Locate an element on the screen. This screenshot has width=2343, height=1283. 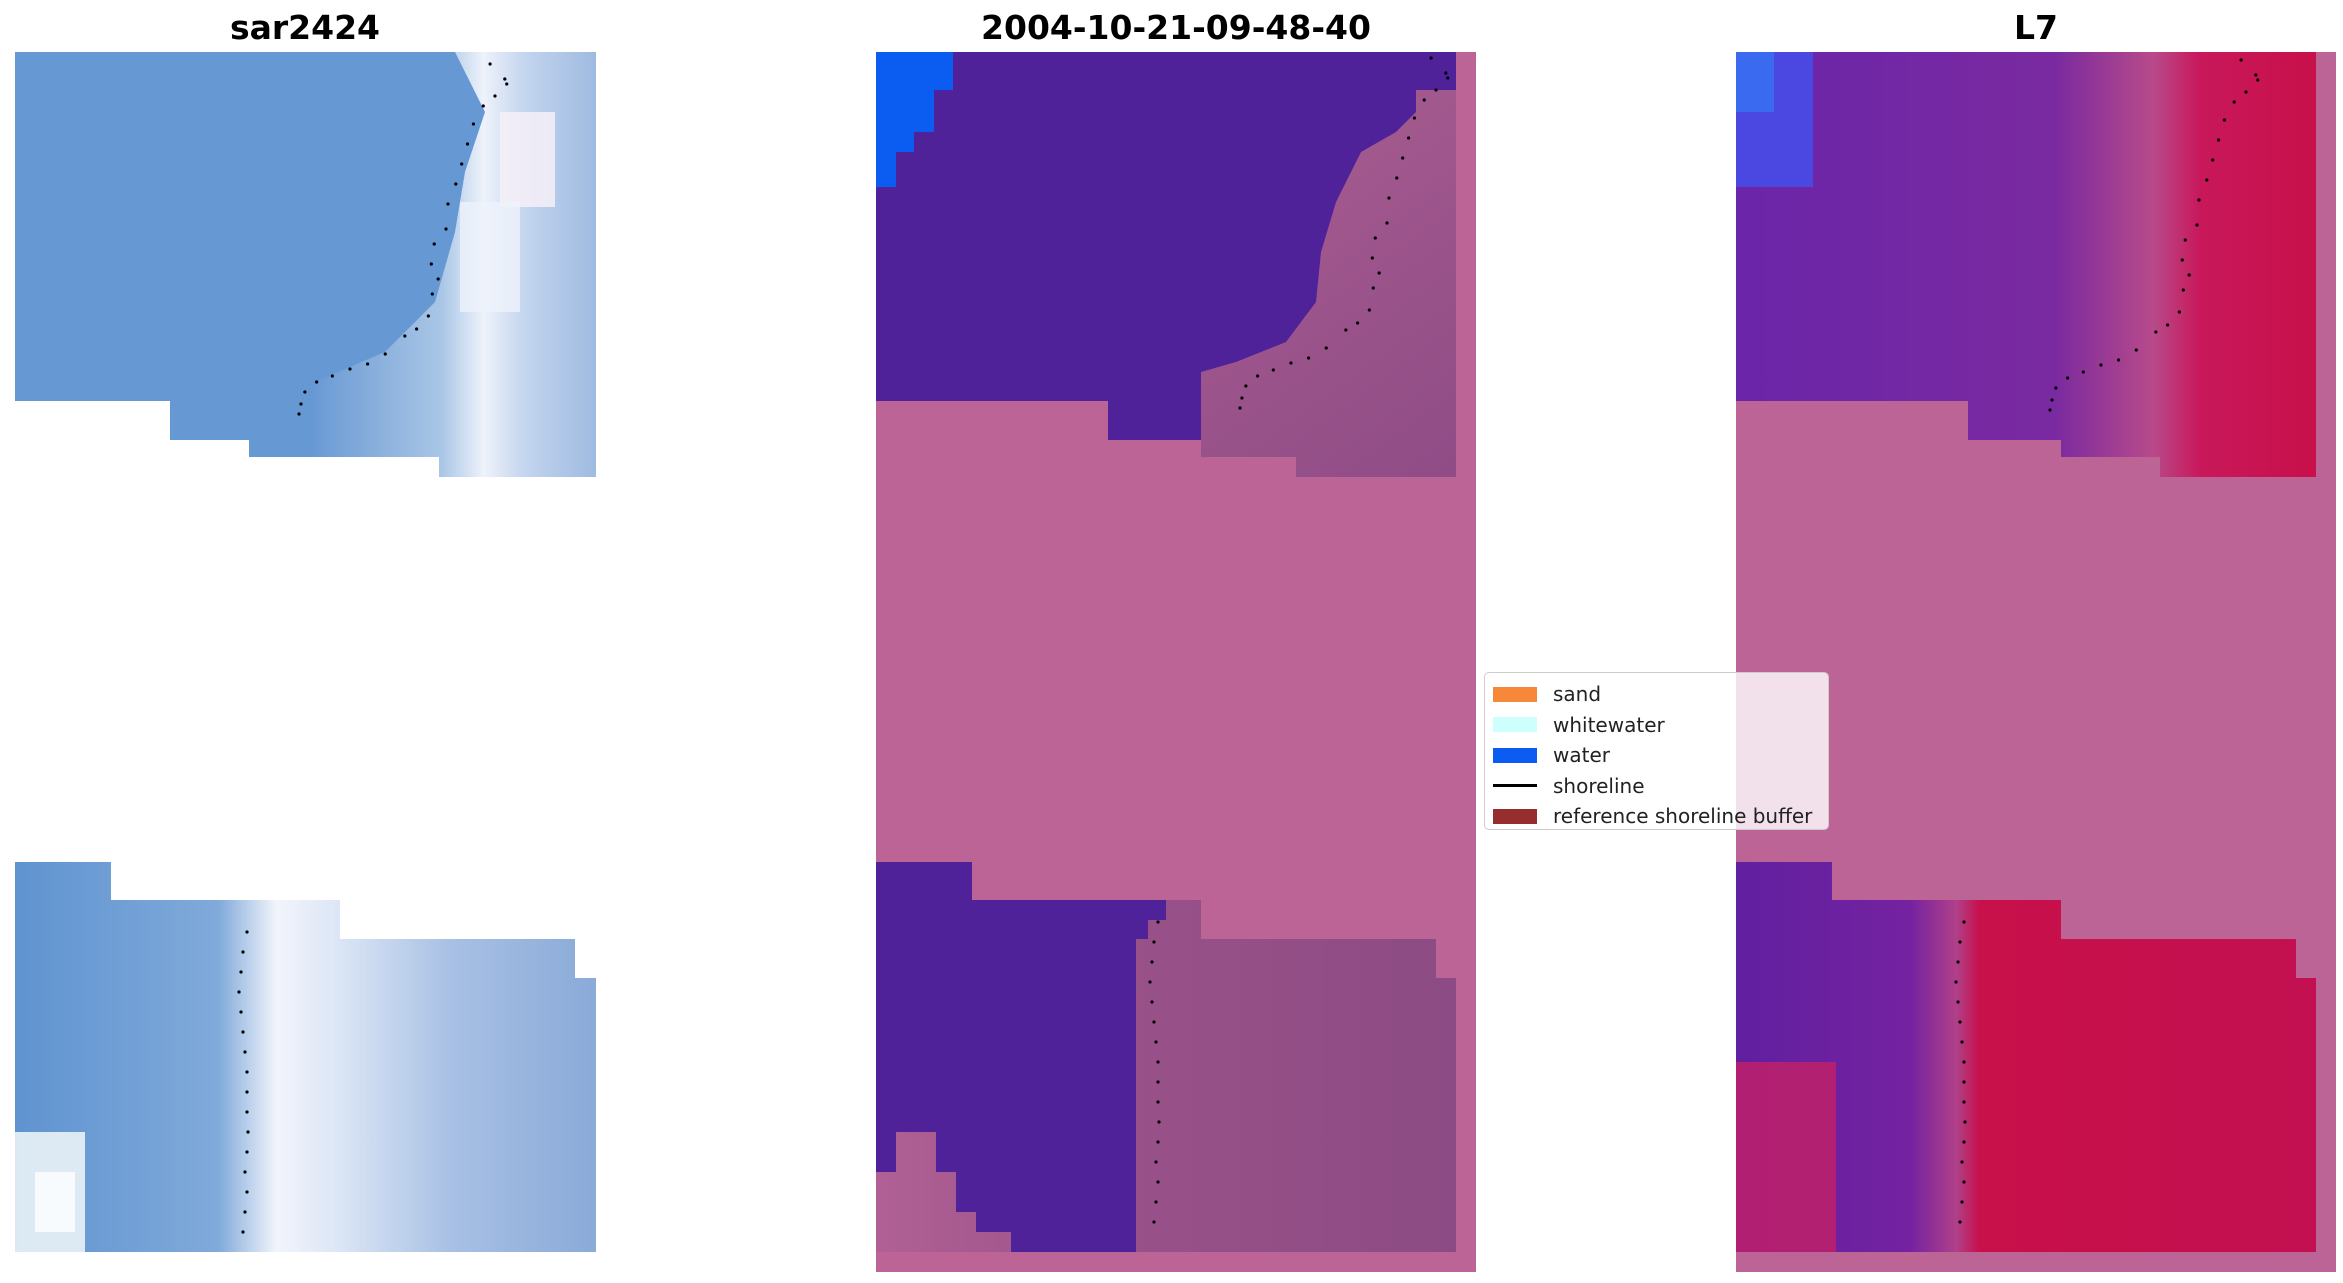
shoreline-line-swatch is located at coordinates (1515, 786).